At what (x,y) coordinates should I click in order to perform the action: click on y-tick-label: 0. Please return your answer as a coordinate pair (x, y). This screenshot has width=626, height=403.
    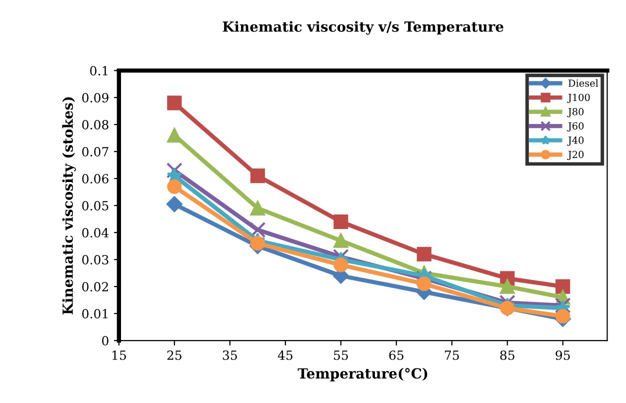
    Looking at the image, I should click on (105, 341).